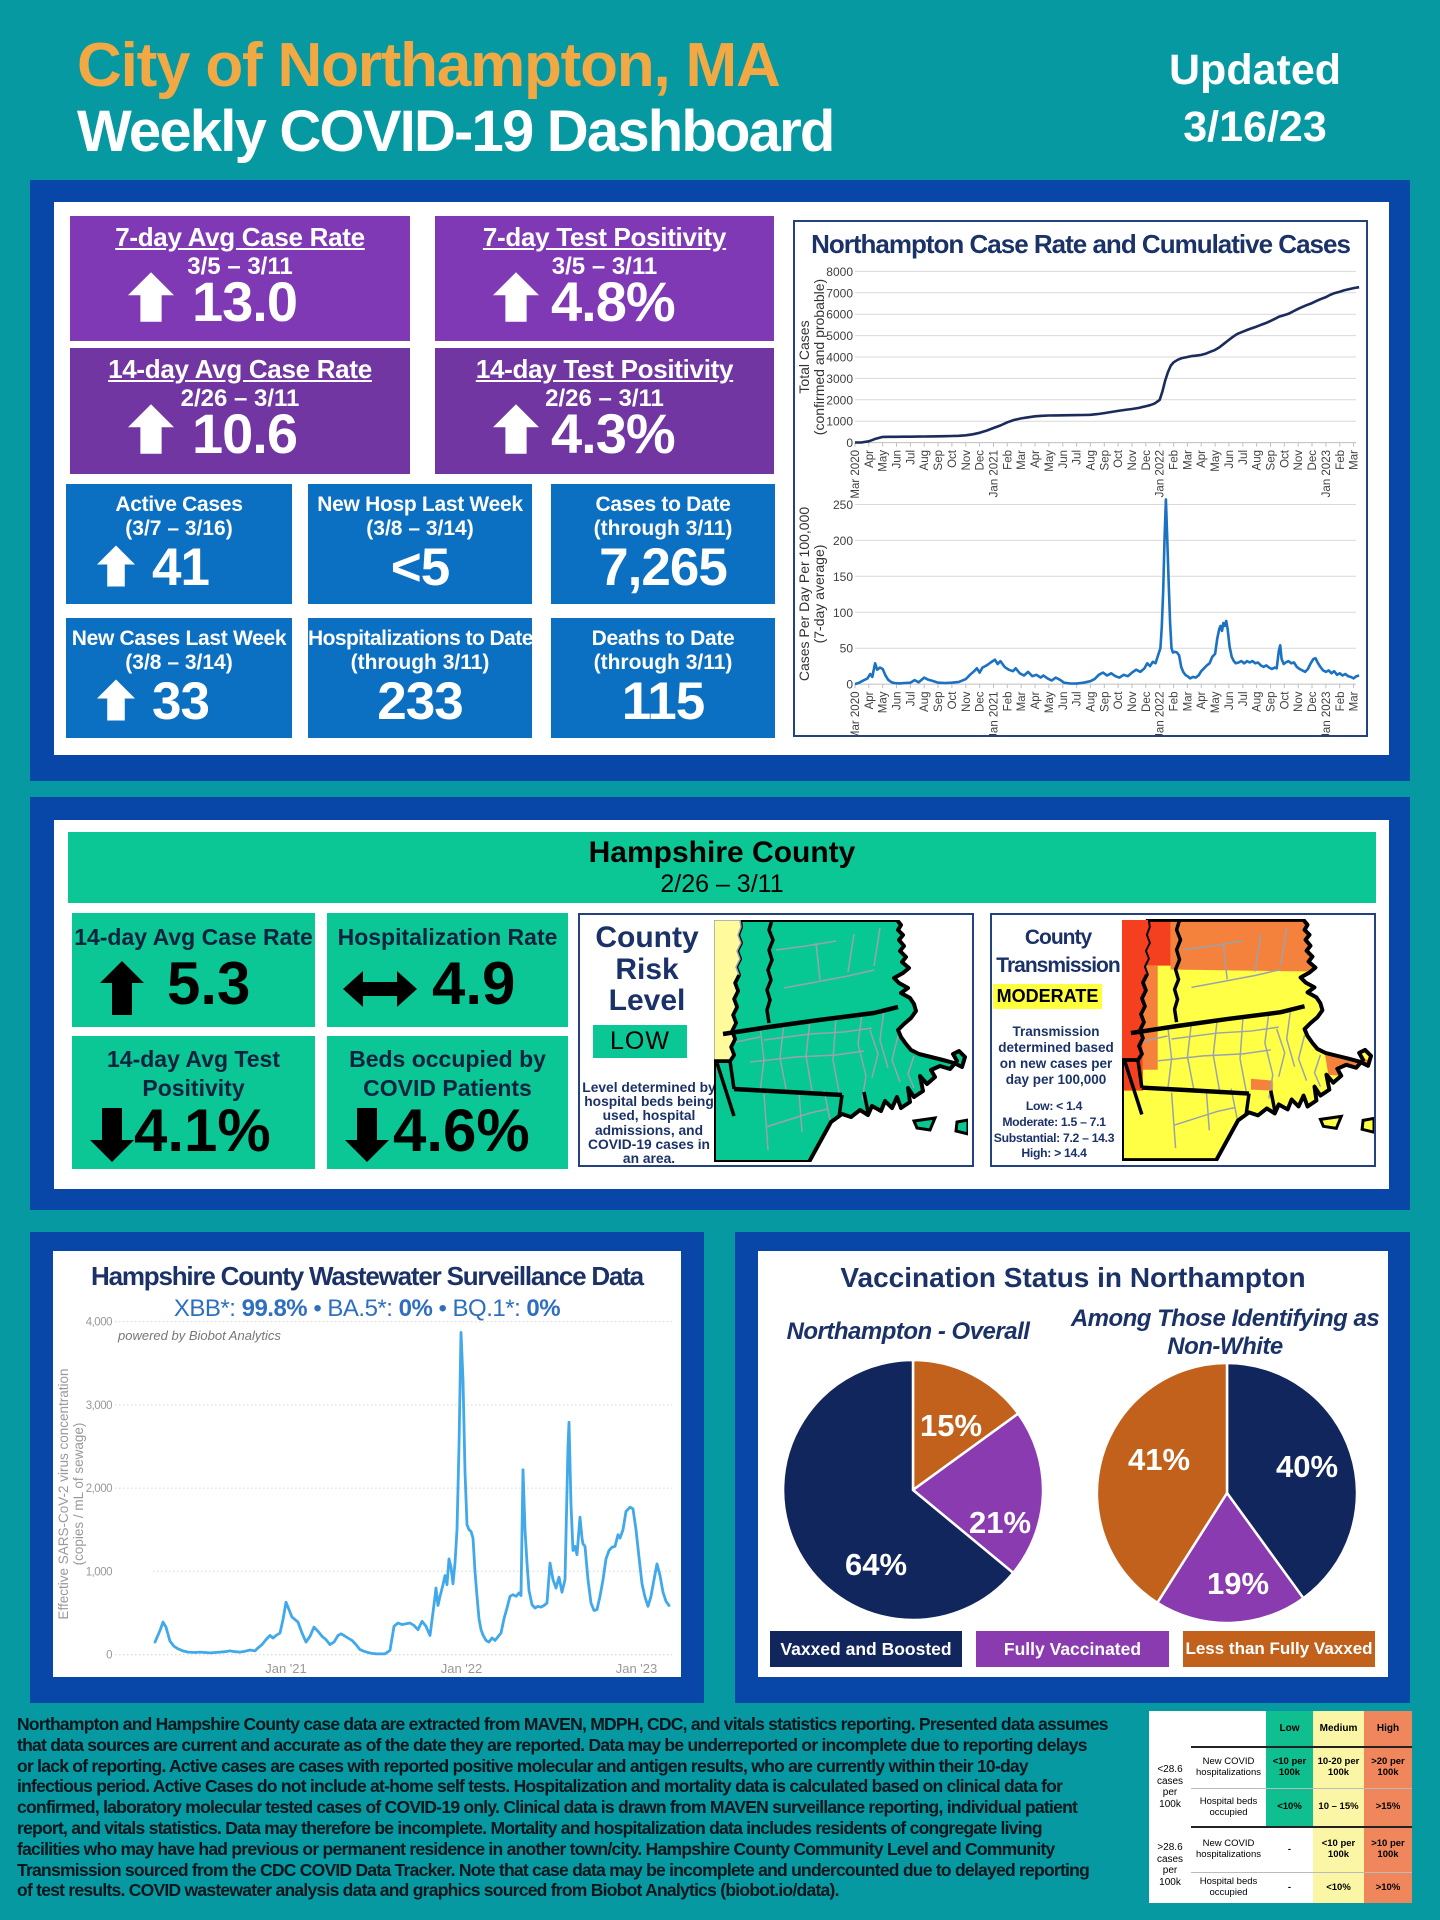 The height and width of the screenshot is (1920, 1440). Describe the element at coordinates (843, 505) in the screenshot. I see `svg-text: 250` at that location.